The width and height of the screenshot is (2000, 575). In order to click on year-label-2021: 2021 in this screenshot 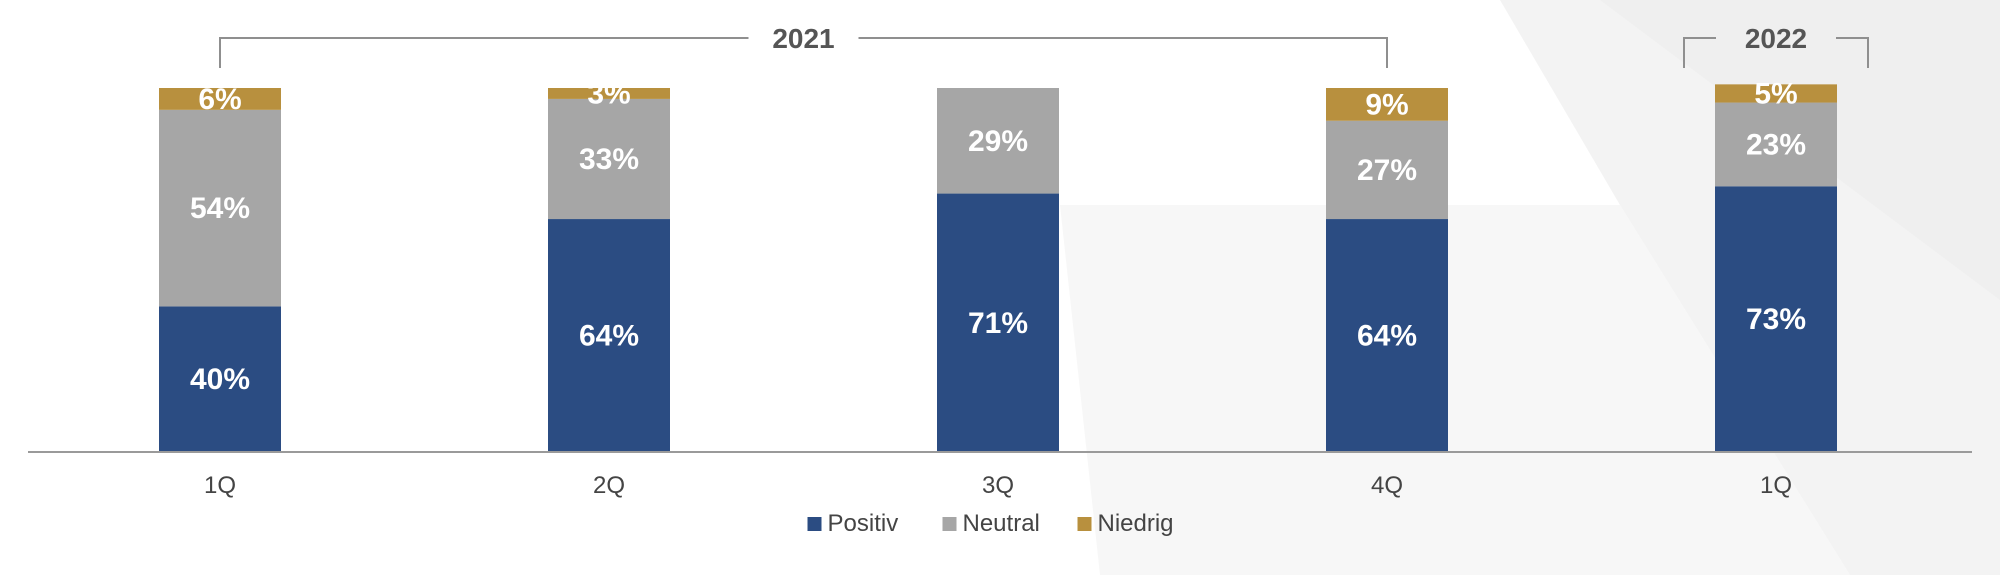, I will do `click(803, 38)`.